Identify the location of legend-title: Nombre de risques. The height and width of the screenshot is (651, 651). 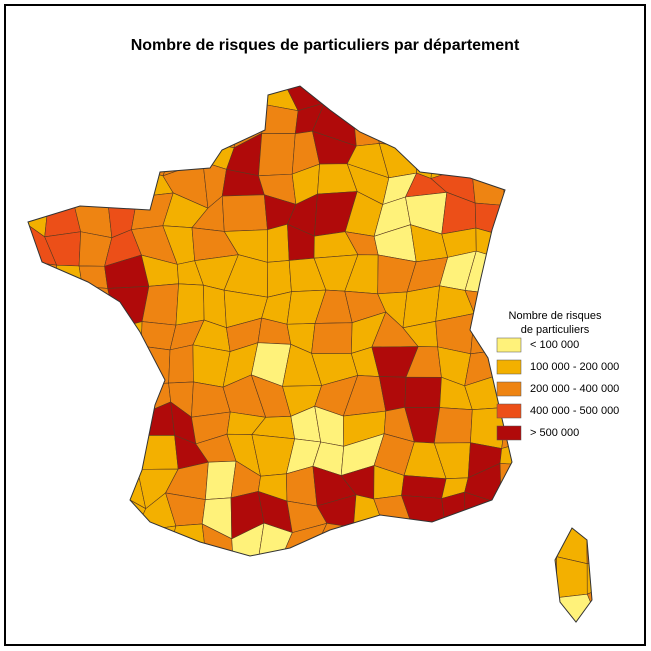
(555, 316).